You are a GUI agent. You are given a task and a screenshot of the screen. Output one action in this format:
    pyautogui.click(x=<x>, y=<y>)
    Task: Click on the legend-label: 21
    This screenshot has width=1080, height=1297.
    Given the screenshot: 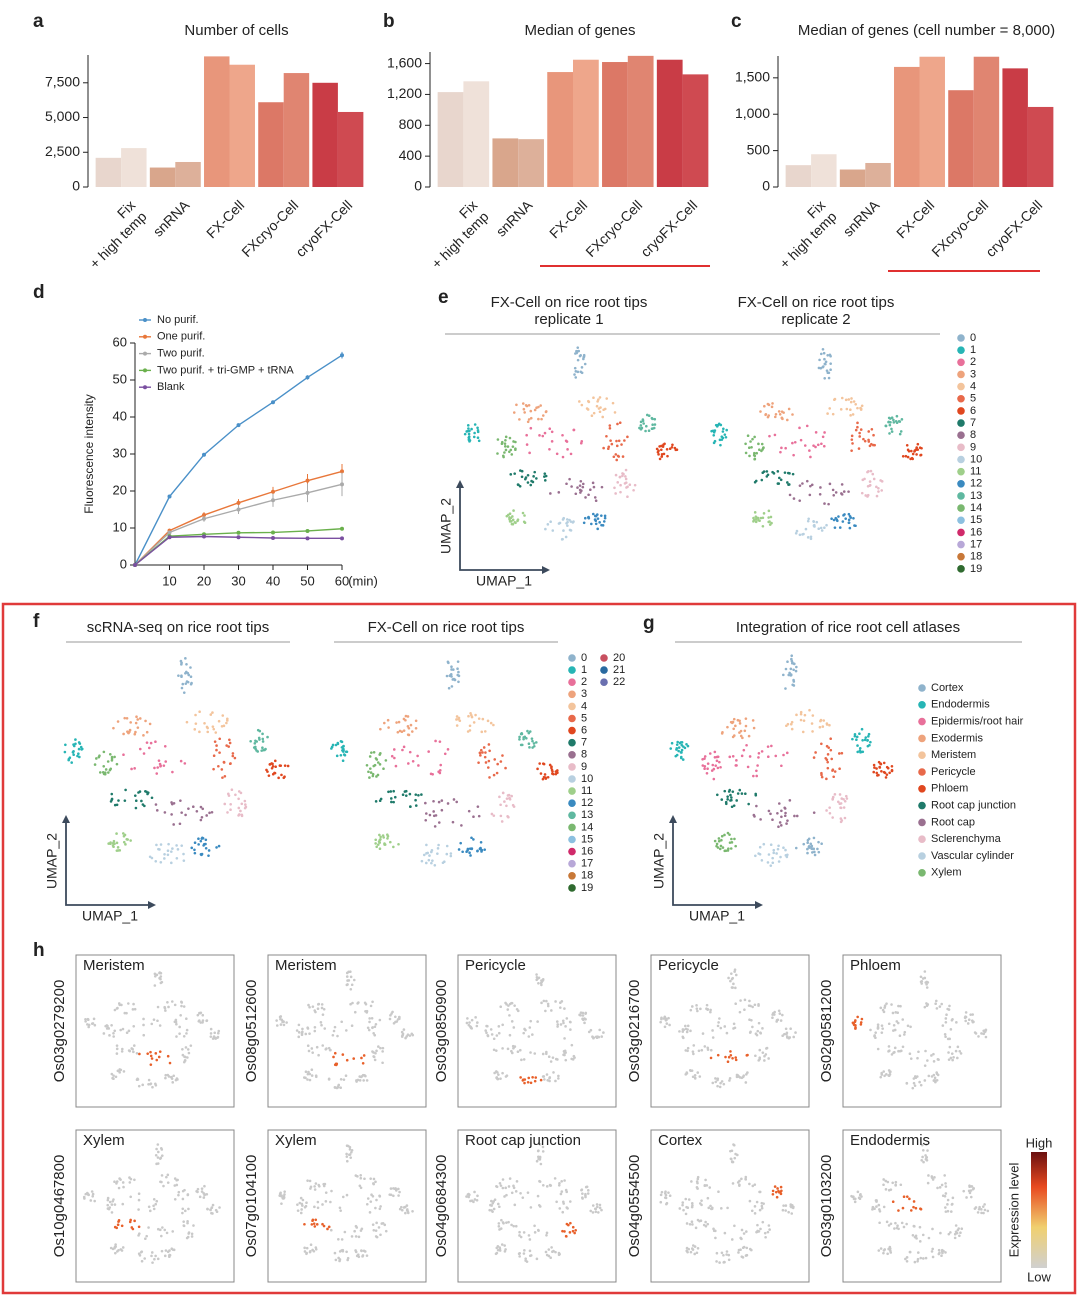 What is the action you would take?
    pyautogui.click(x=619, y=670)
    